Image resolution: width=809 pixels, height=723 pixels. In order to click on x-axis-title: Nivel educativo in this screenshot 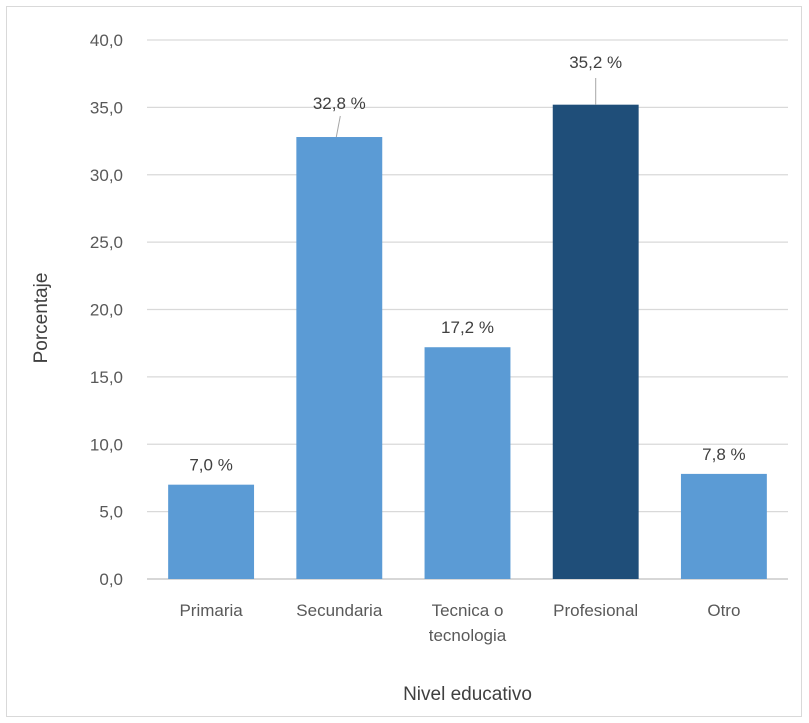, I will do `click(467, 694)`.